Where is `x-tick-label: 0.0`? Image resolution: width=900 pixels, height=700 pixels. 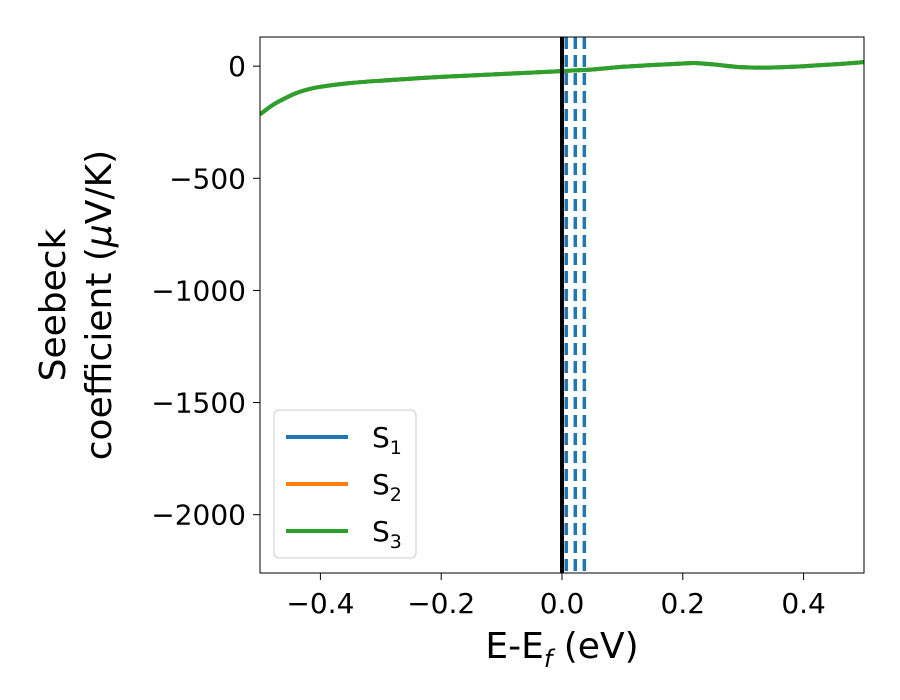 x-tick-label: 0.0 is located at coordinates (562, 603).